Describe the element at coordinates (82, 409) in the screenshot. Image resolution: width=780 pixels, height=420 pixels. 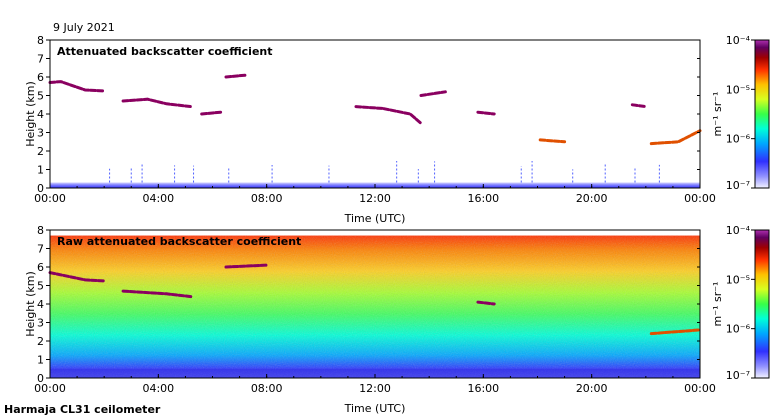
I see `footer-label: Harmaja CL31 ceilometer` at that location.